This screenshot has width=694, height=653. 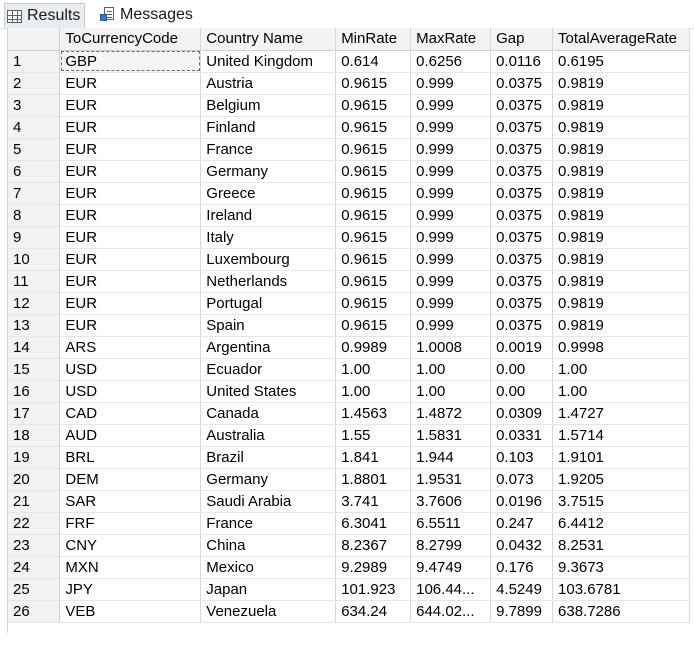 What do you see at coordinates (268, 83) in the screenshot?
I see `grid-cell: Austria` at bounding box center [268, 83].